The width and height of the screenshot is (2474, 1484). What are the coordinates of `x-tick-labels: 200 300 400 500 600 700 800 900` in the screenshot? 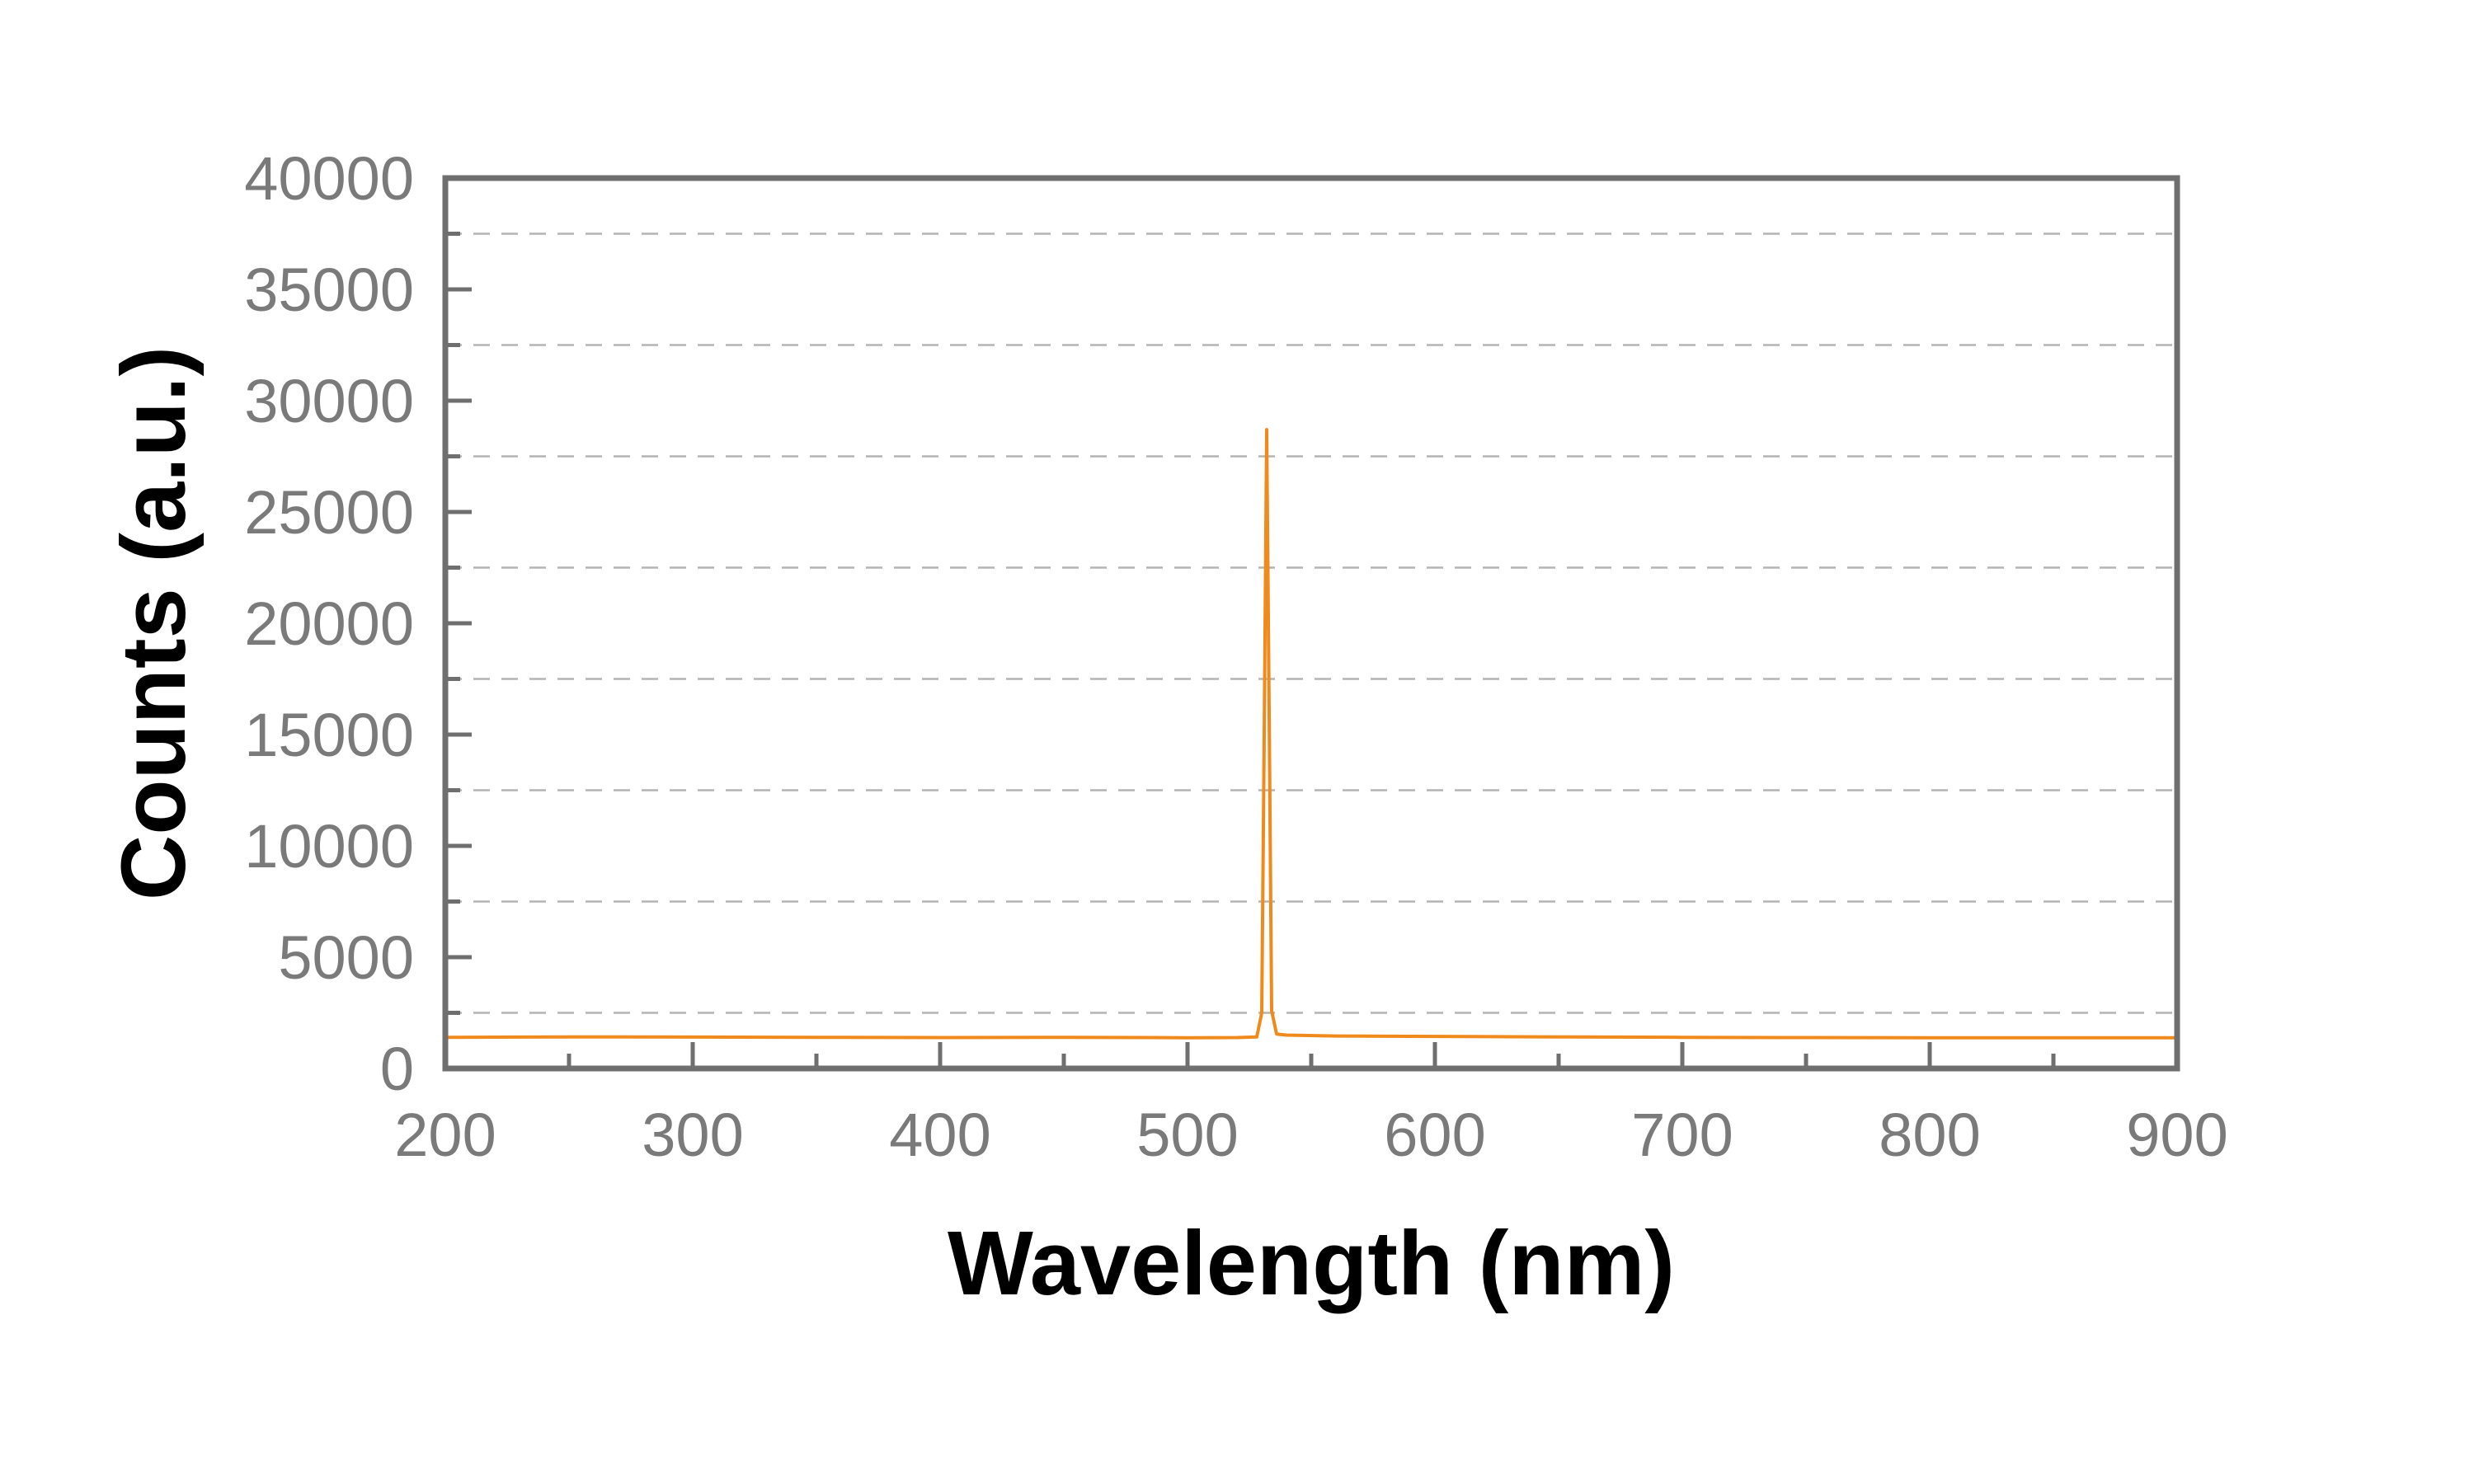 It's located at (1310, 1135).